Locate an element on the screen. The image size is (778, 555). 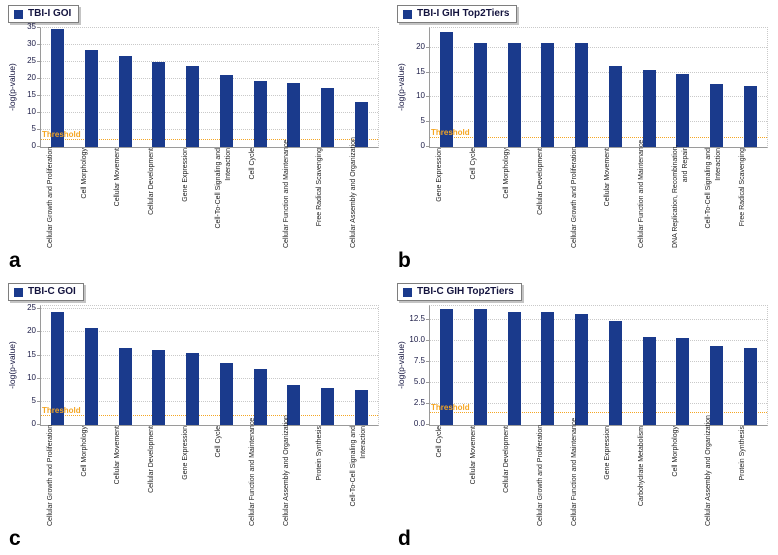
legend-label: TBI-C GIH Top2Tiers is located at coordinates (465, 291).